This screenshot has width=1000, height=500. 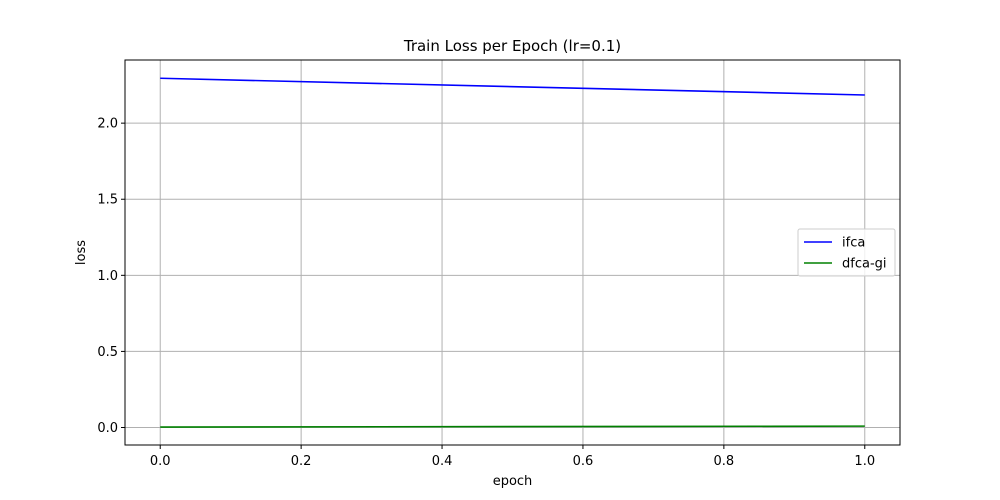 What do you see at coordinates (512, 426) in the screenshot?
I see `series-line-dfca-gi` at bounding box center [512, 426].